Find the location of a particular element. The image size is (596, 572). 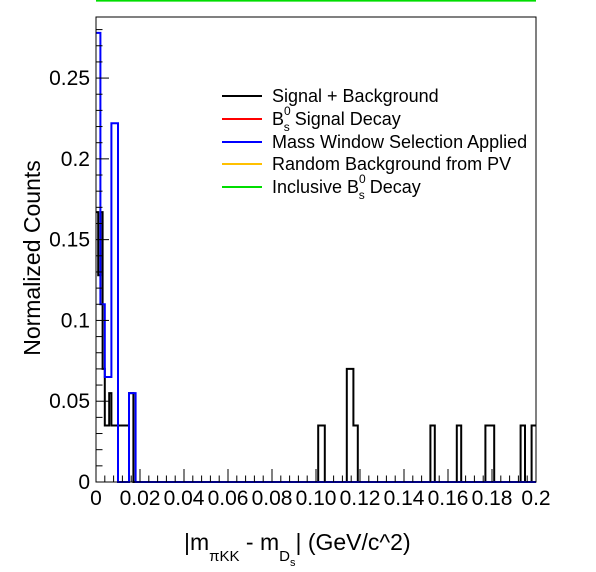

legend-label-4: Inclusive B0 s Decay is located at coordinates (346, 187).